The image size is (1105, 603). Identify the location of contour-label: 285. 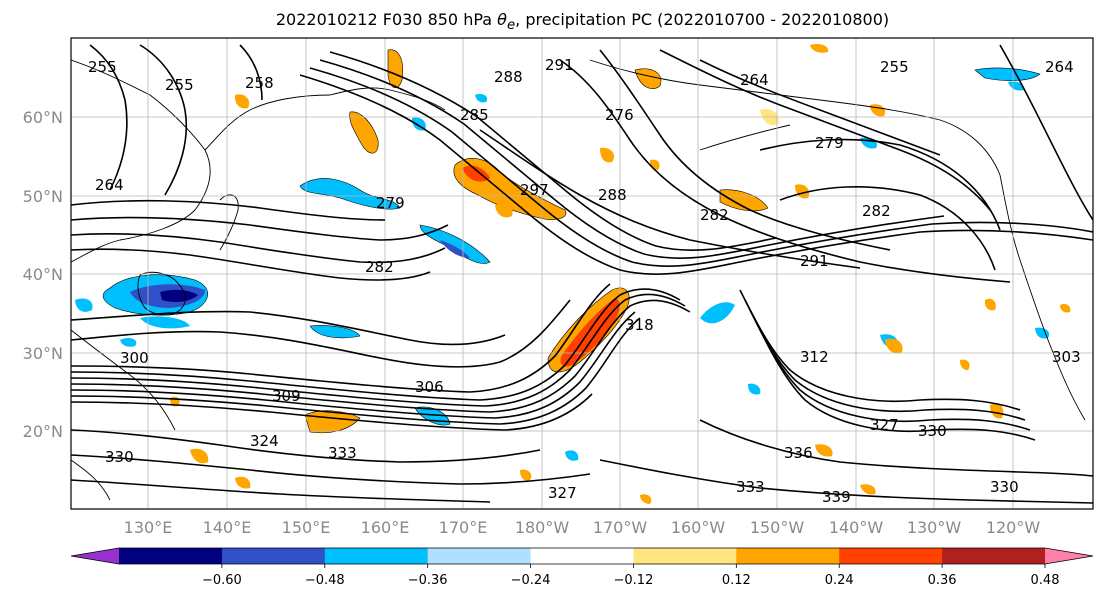
(474, 115).